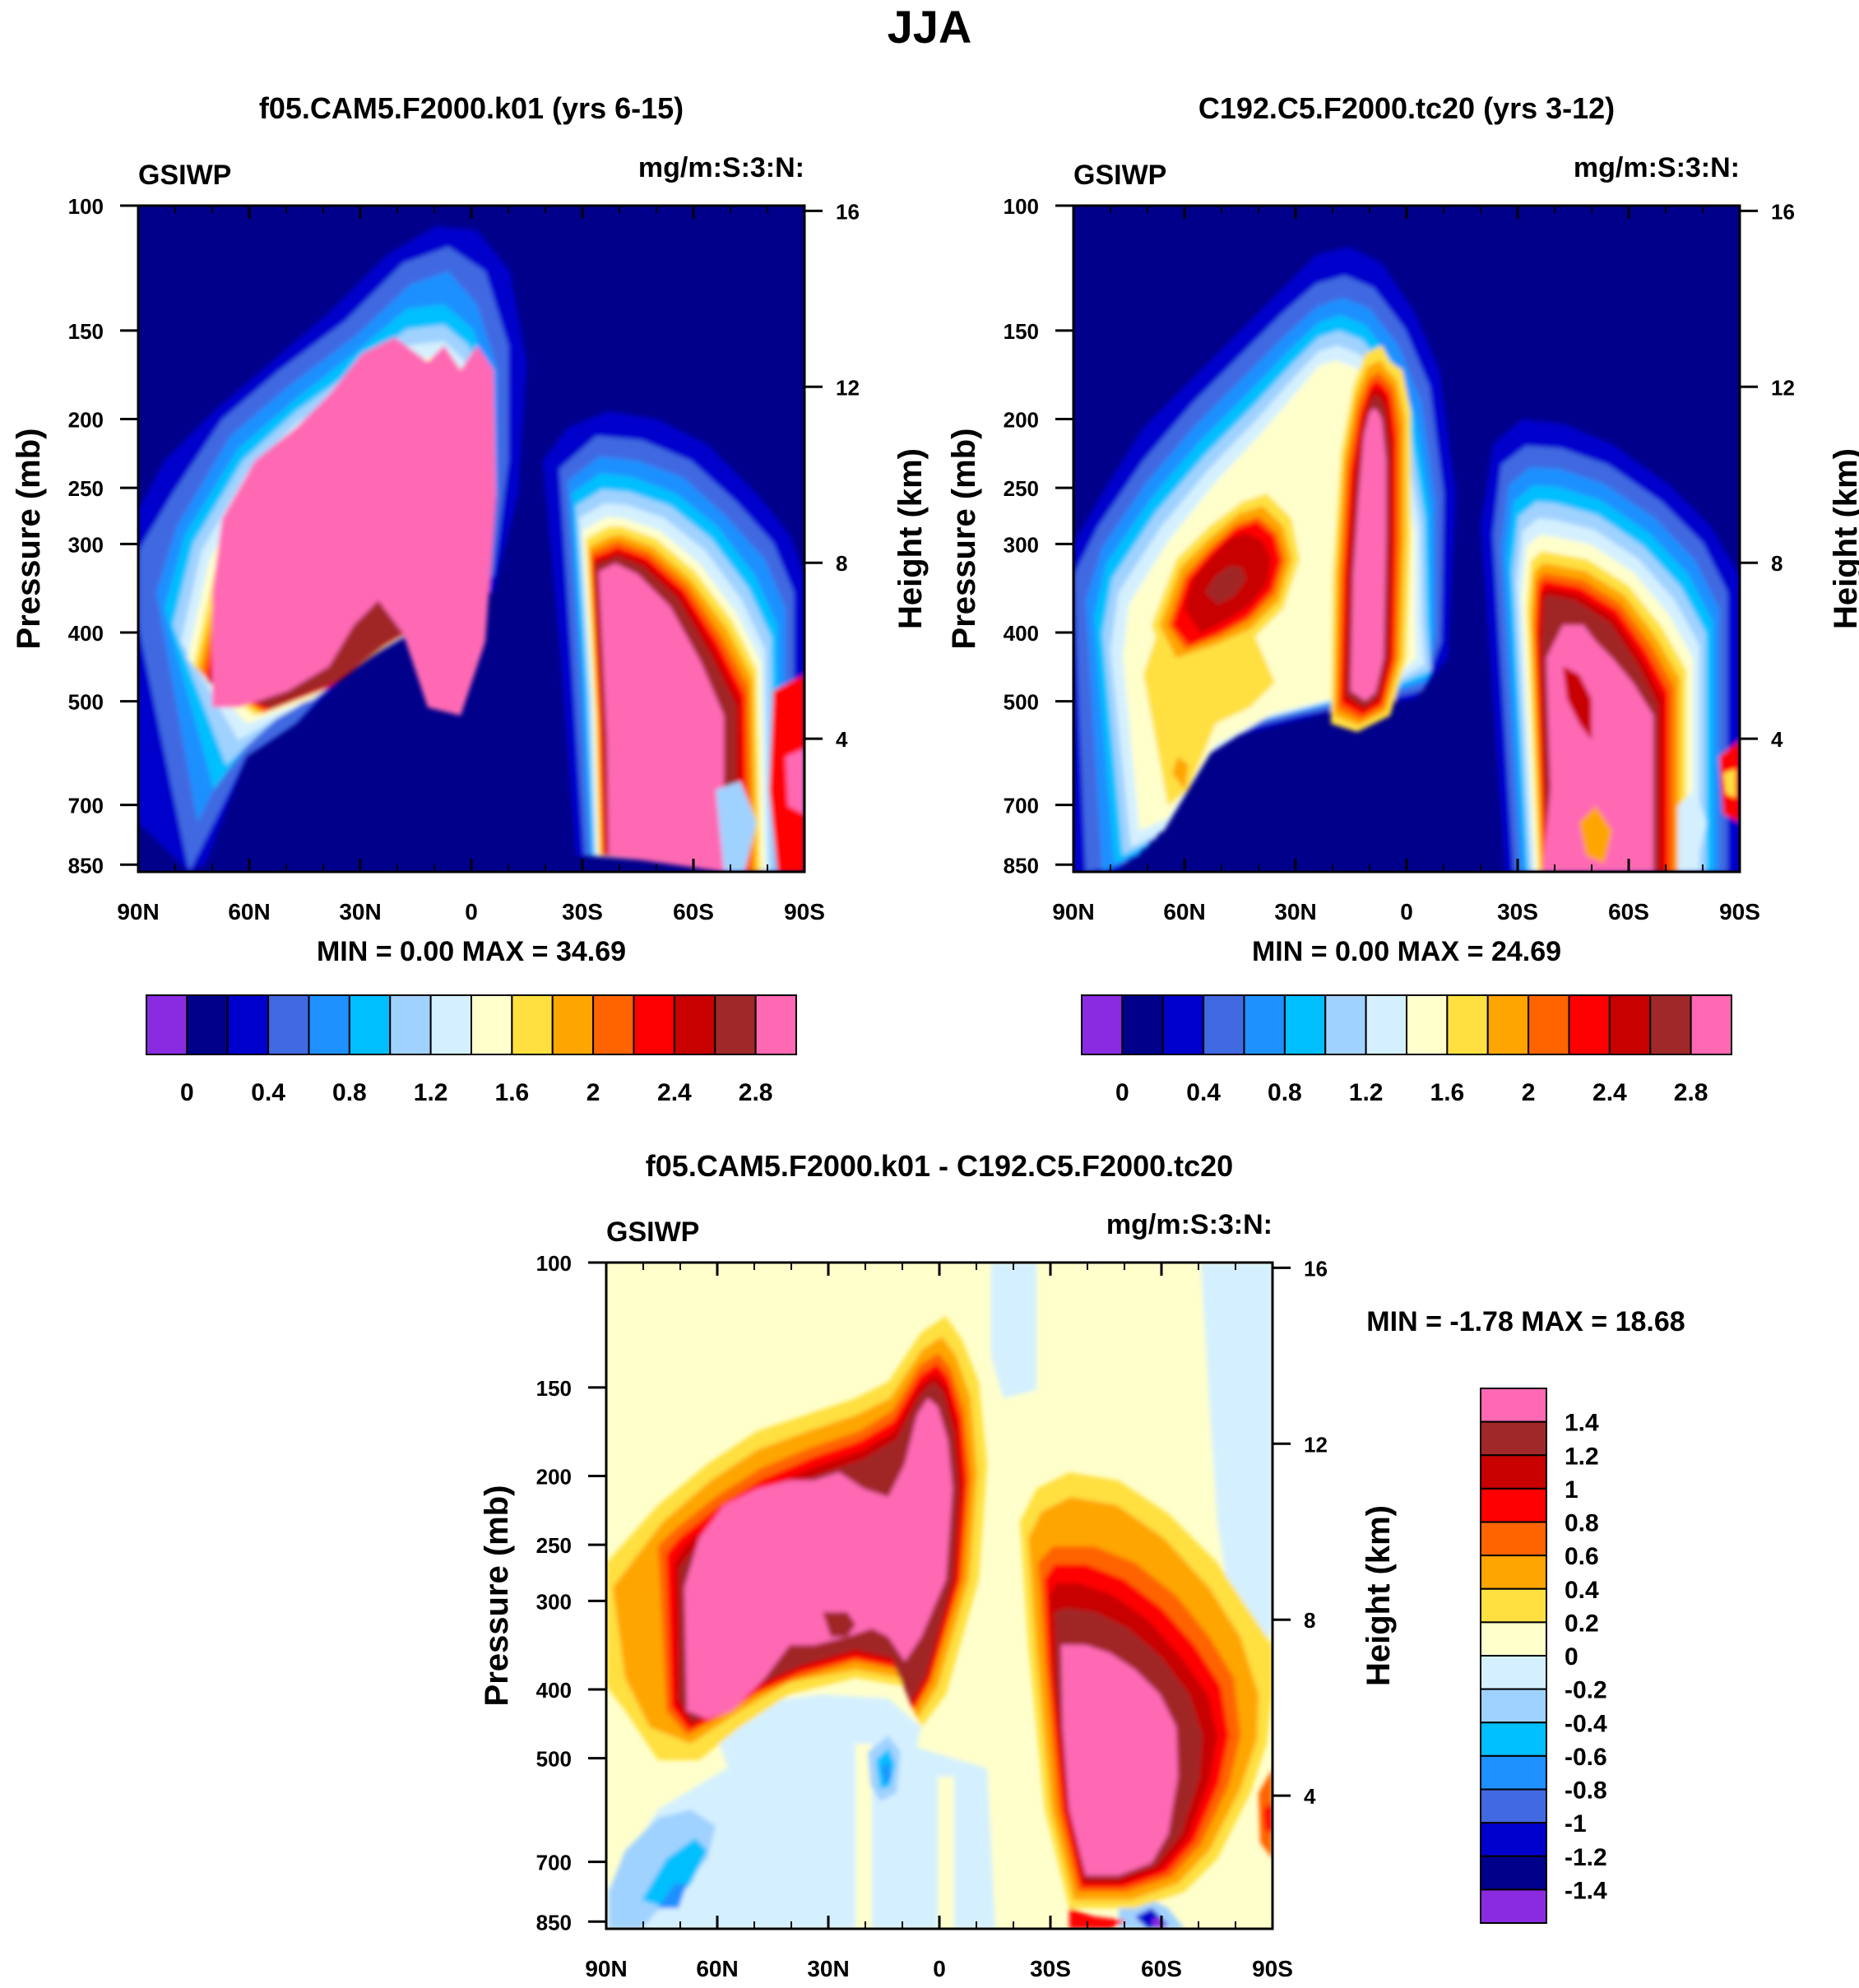 This screenshot has height=1988, width=1859. I want to click on x-tick-label: 60N, so click(249, 912).